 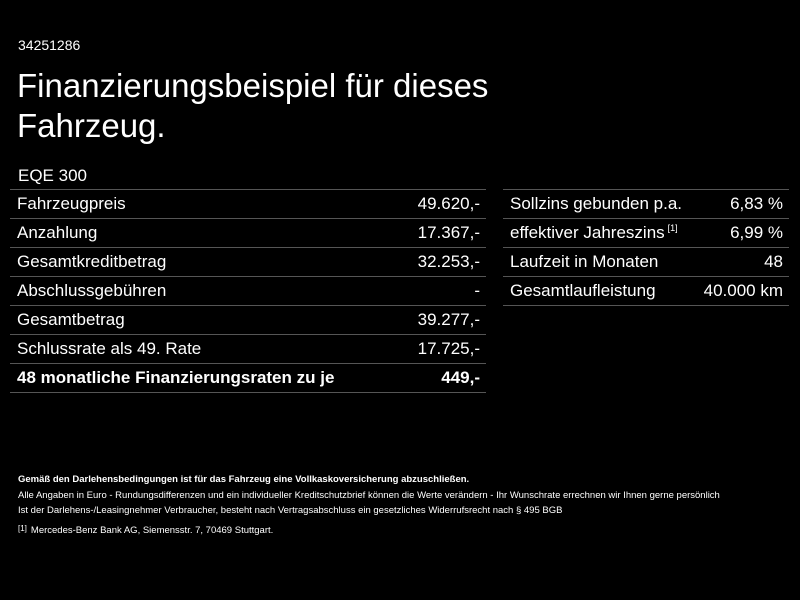 I want to click on label-text: Abschlussgebühren, so click(x=92, y=290).